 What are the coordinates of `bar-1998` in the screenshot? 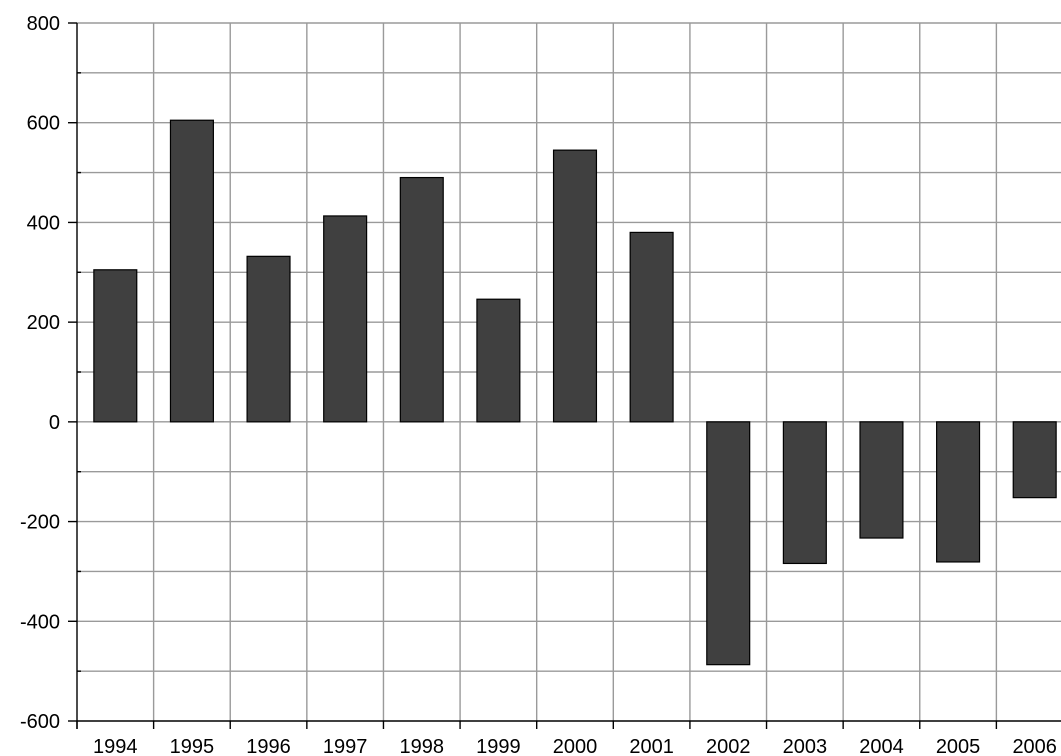 It's located at (421, 299).